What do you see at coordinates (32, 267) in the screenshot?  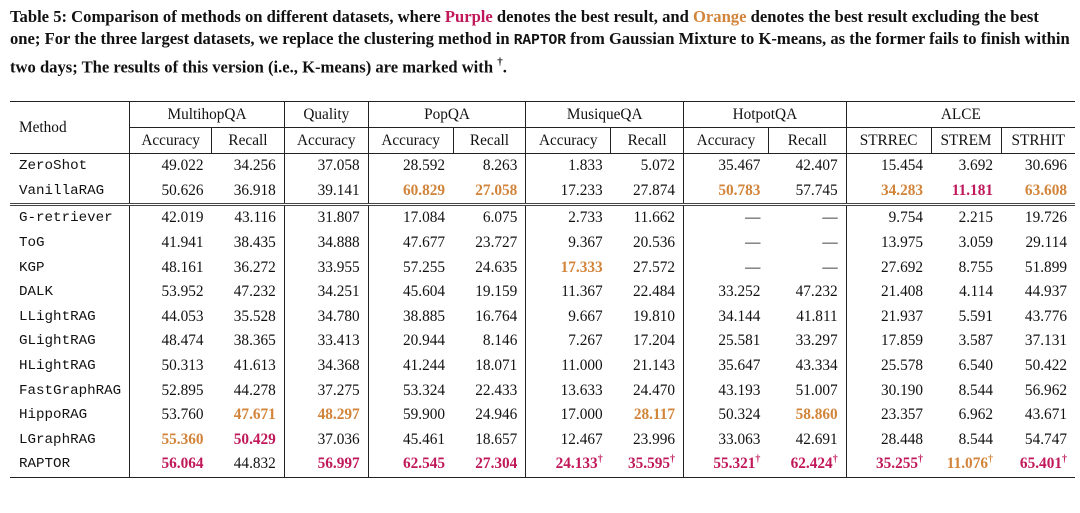 I see `method-name: KGP` at bounding box center [32, 267].